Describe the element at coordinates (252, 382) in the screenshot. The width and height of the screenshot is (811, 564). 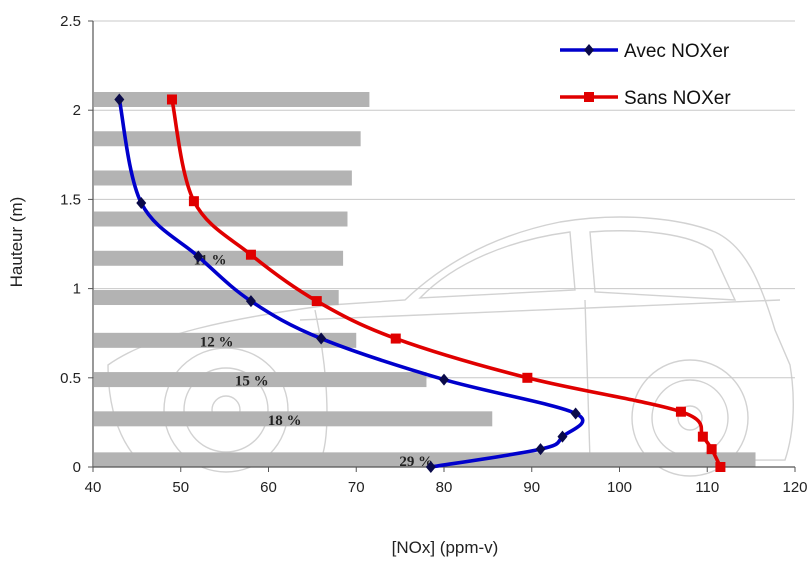
I see `reduction-bar-label: 15 %` at that location.